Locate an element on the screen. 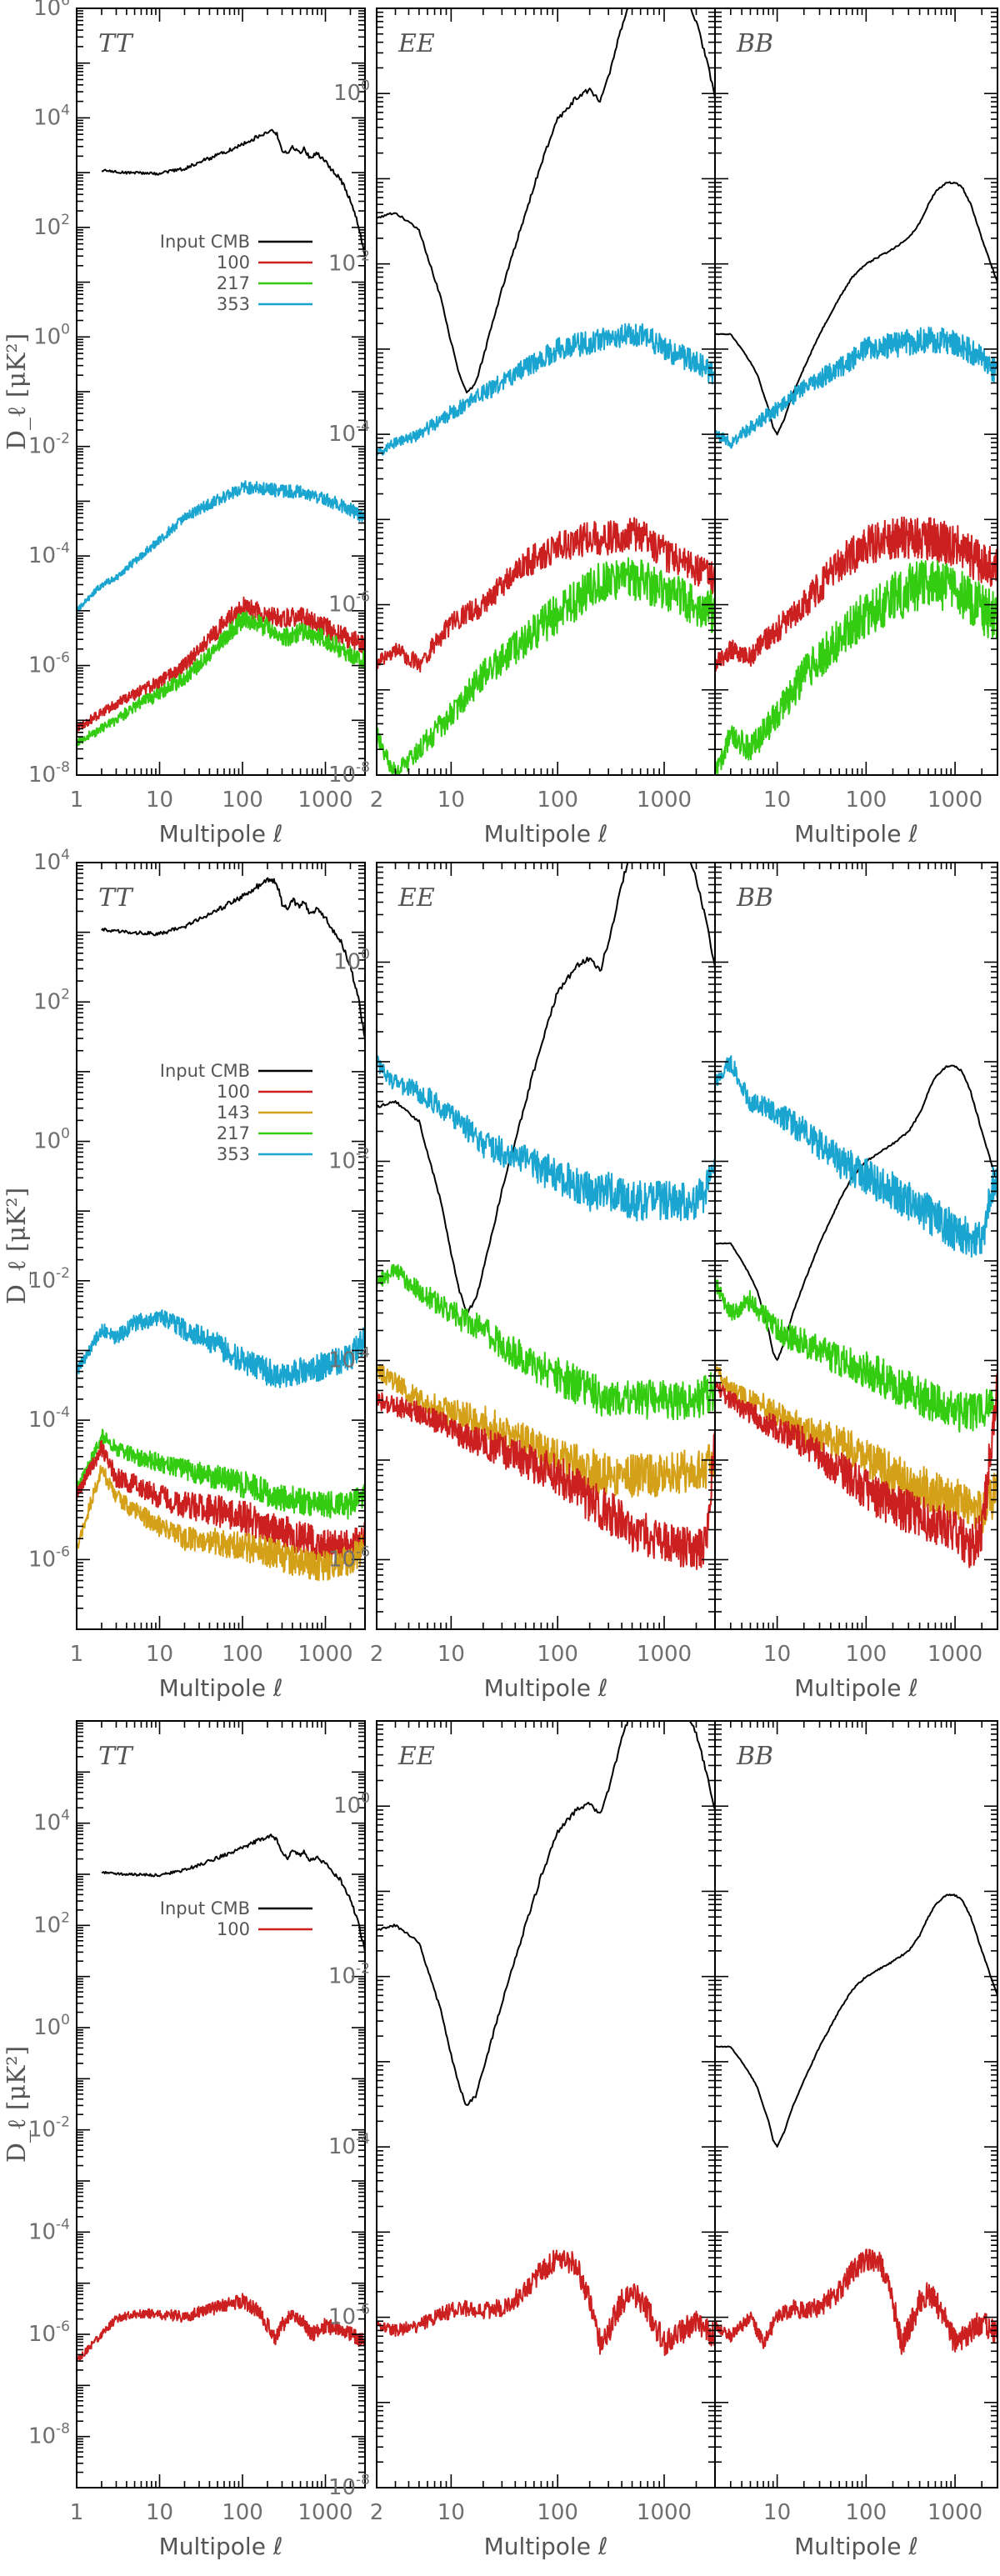 This screenshot has width=1000, height=2576. series-top-BB-input-cmb is located at coordinates (856, 309).